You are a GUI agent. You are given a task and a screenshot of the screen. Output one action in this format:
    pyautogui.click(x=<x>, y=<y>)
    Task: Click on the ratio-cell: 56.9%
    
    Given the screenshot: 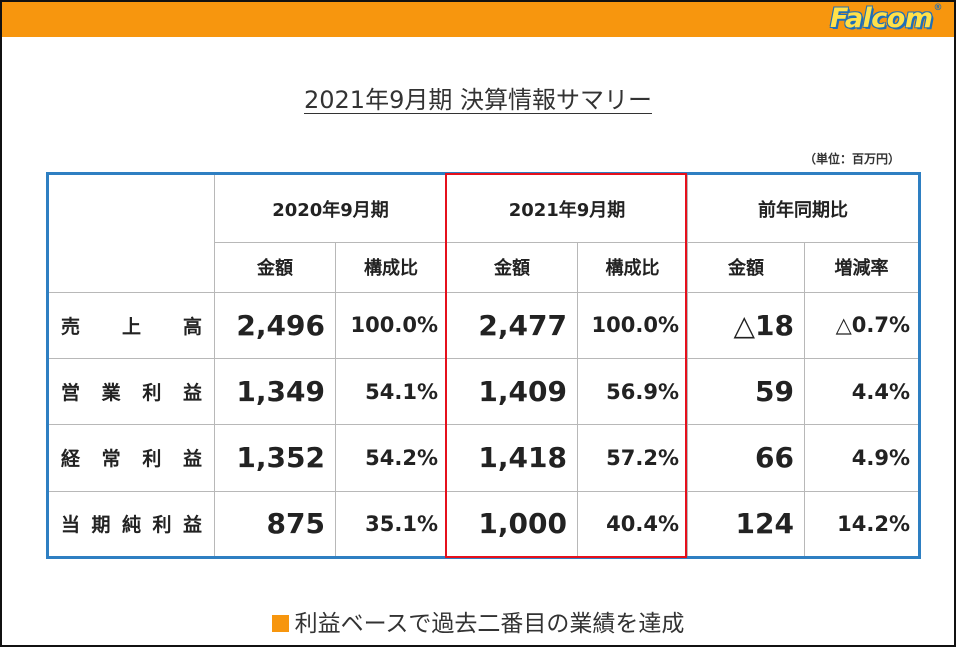 What is the action you would take?
    pyautogui.click(x=632, y=391)
    